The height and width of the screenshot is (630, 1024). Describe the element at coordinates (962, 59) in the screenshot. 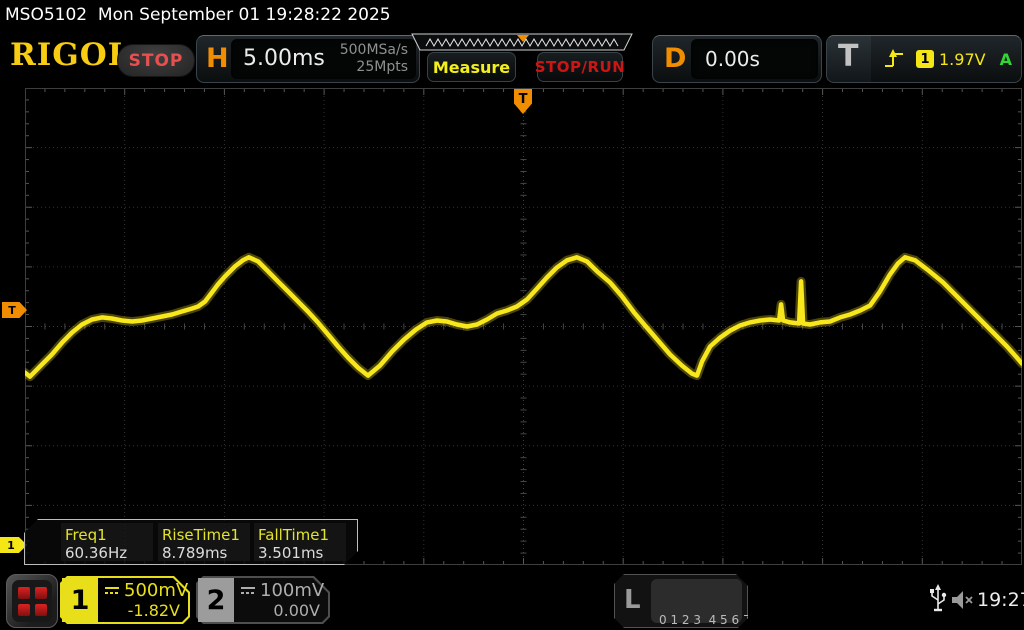

I see `trigger-level-value: 1.97V` at that location.